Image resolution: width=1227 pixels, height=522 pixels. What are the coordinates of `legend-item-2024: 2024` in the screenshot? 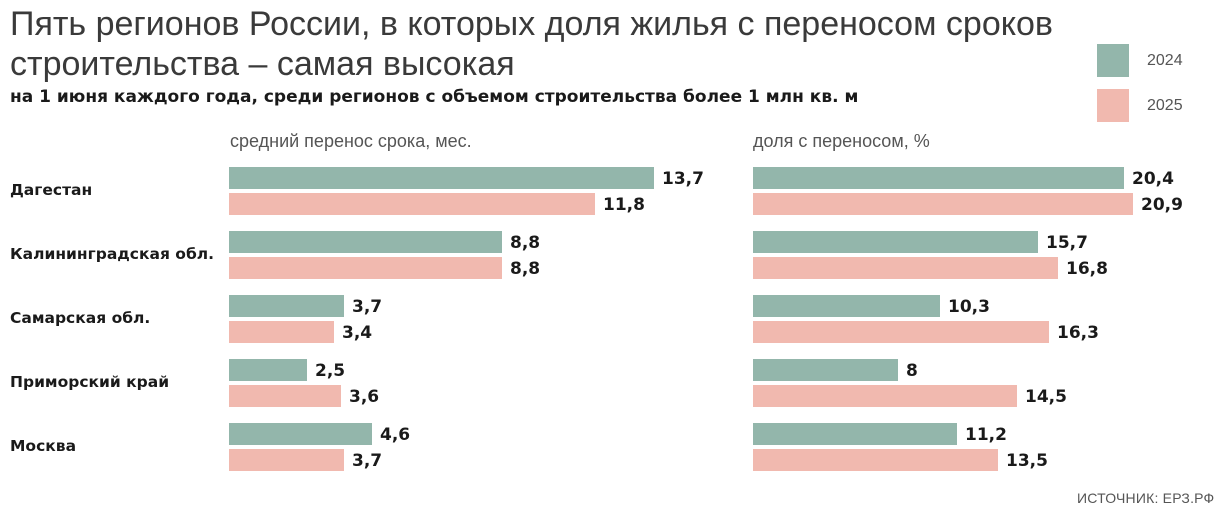 It's located at (1159, 60).